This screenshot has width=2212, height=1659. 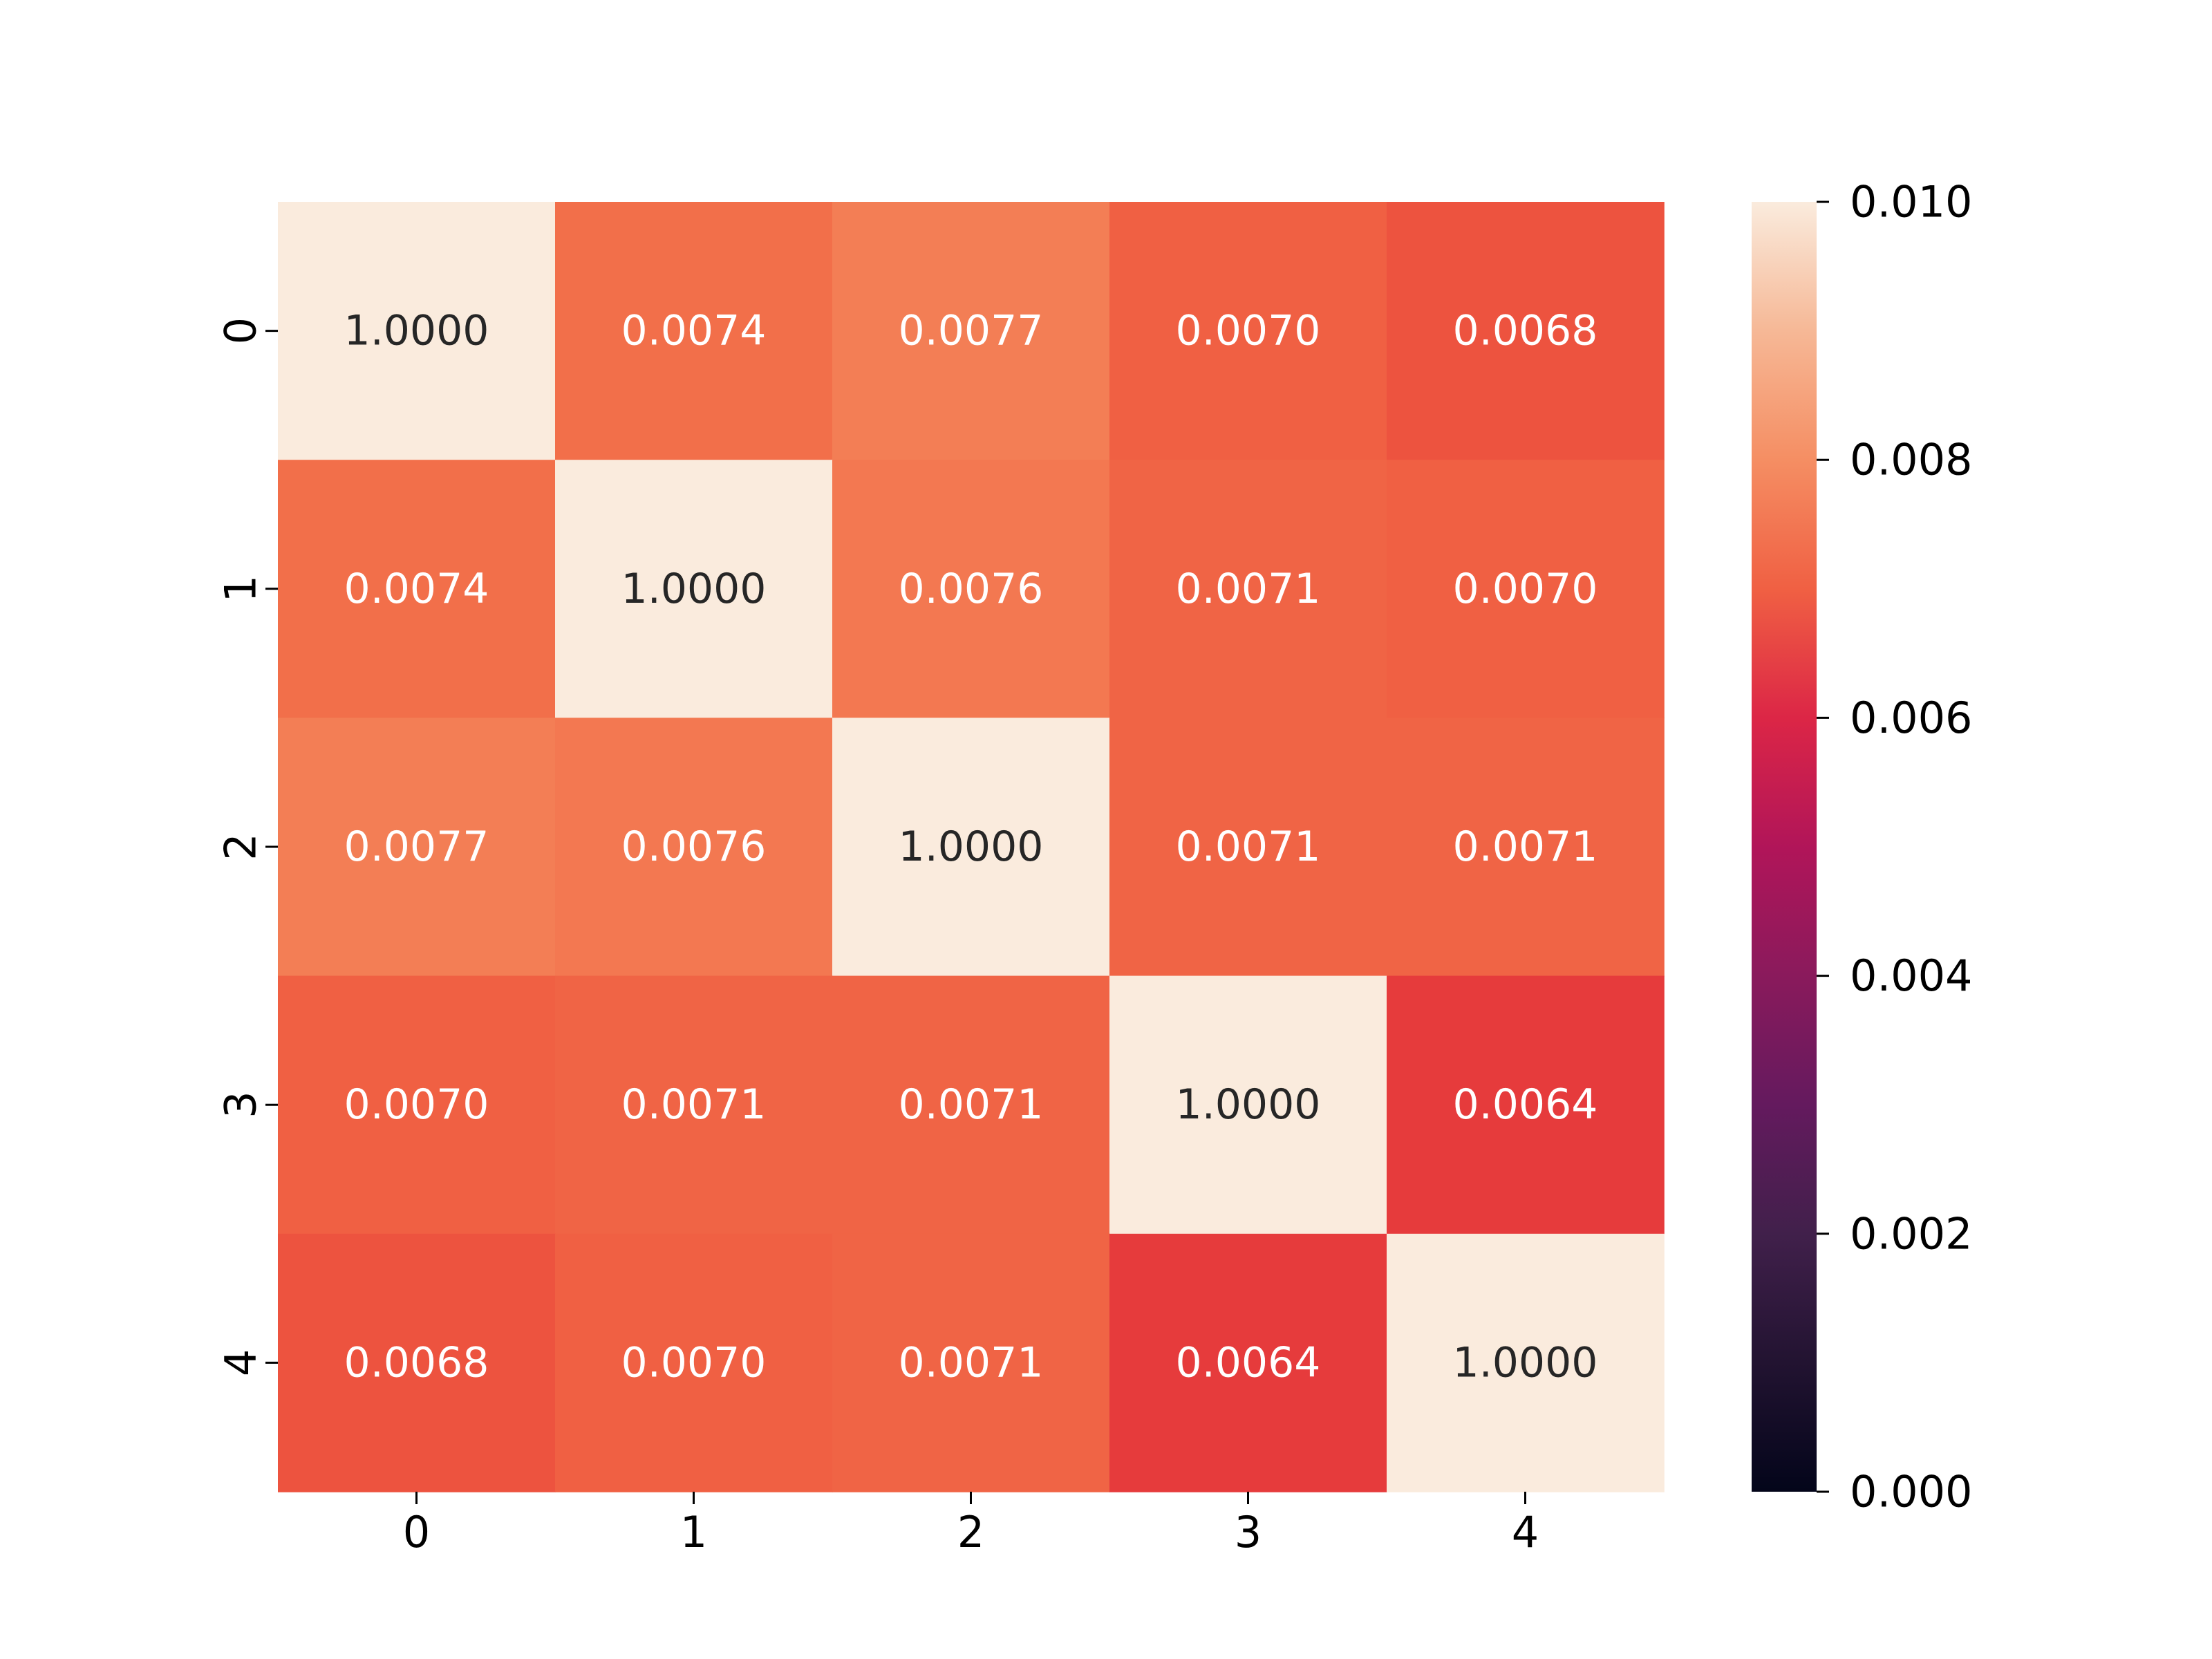 I want to click on colorbar-tick-label-5: 0.010, so click(x=1911, y=202).